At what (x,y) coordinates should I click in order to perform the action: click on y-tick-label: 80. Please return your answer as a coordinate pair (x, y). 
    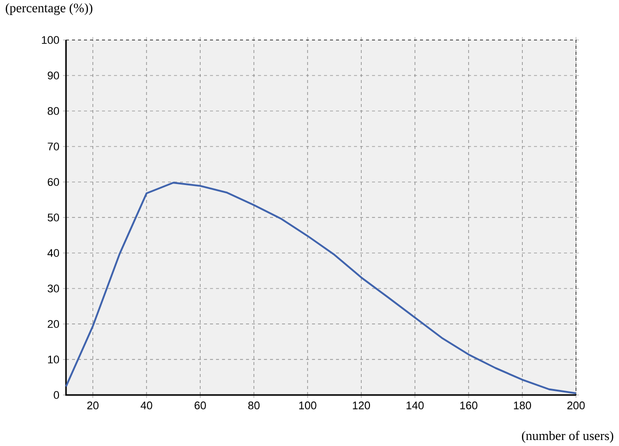
    Looking at the image, I should click on (54, 111).